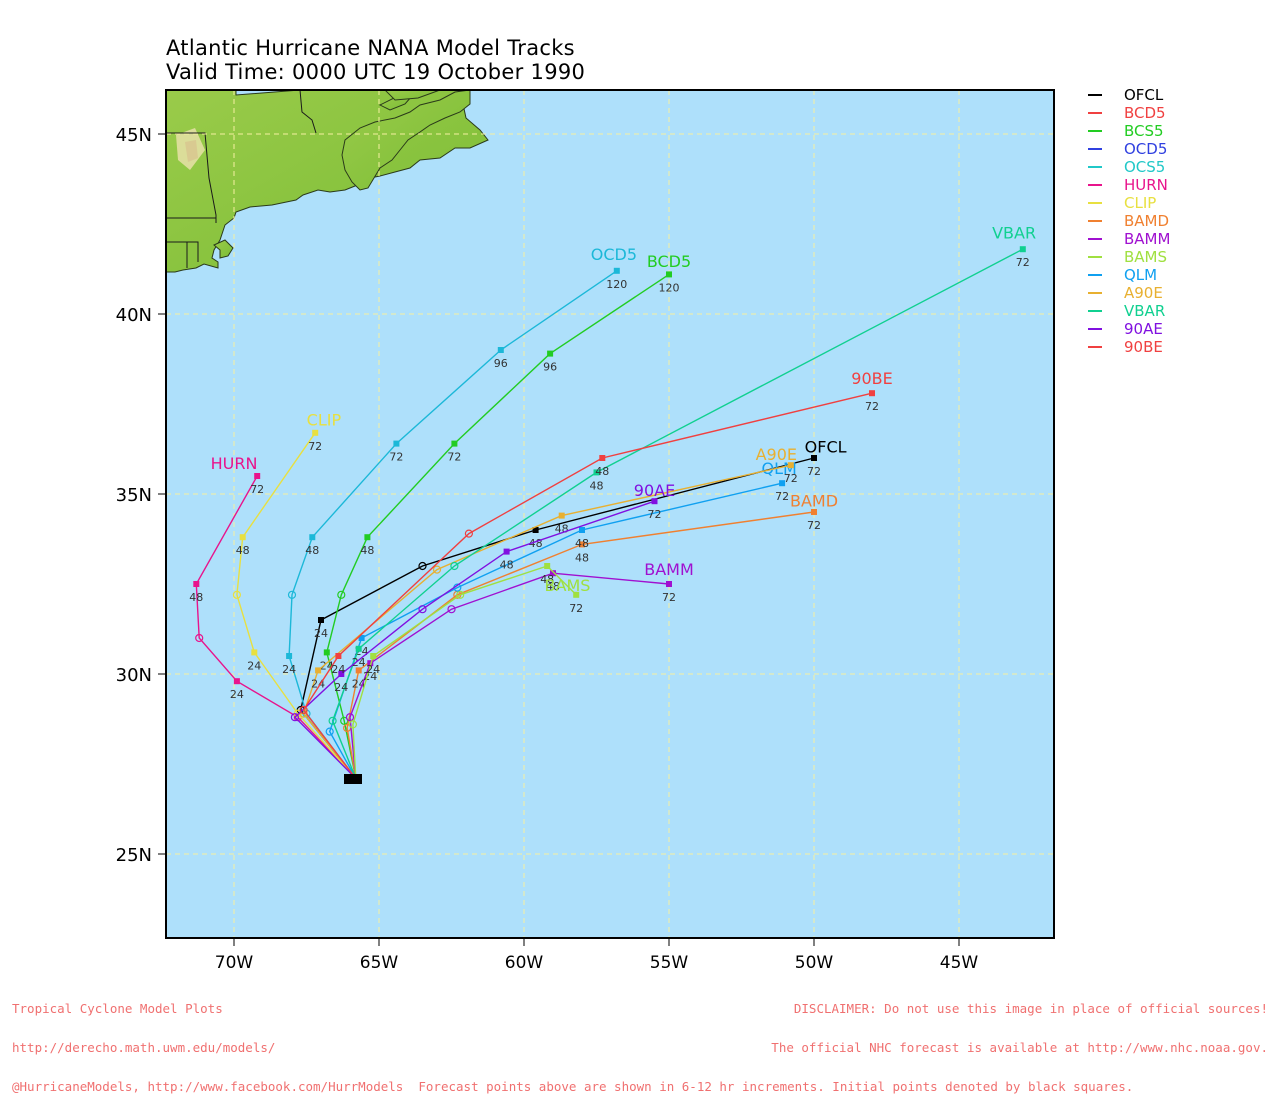 This screenshot has width=1280, height=1106. What do you see at coordinates (1143, 329) in the screenshot?
I see `legend-label: 90AE` at bounding box center [1143, 329].